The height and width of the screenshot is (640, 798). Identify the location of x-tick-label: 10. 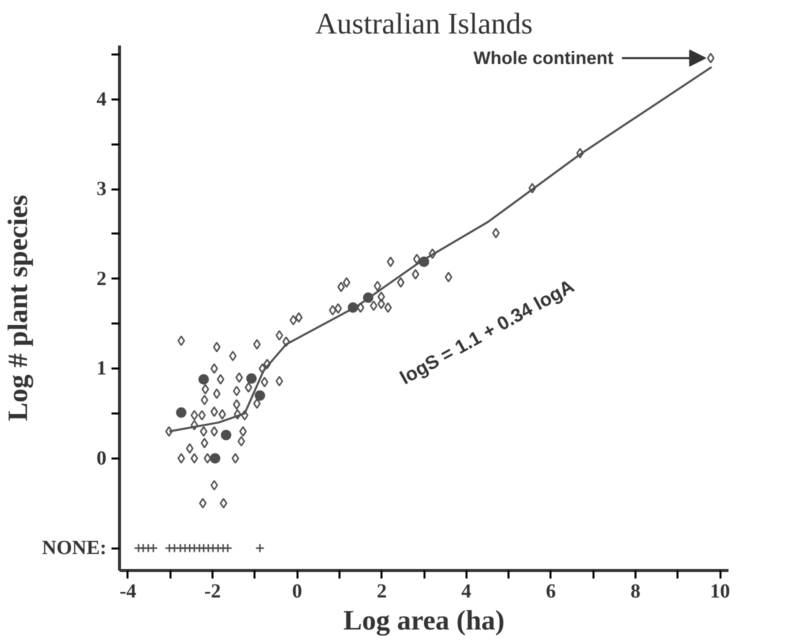
(720, 591).